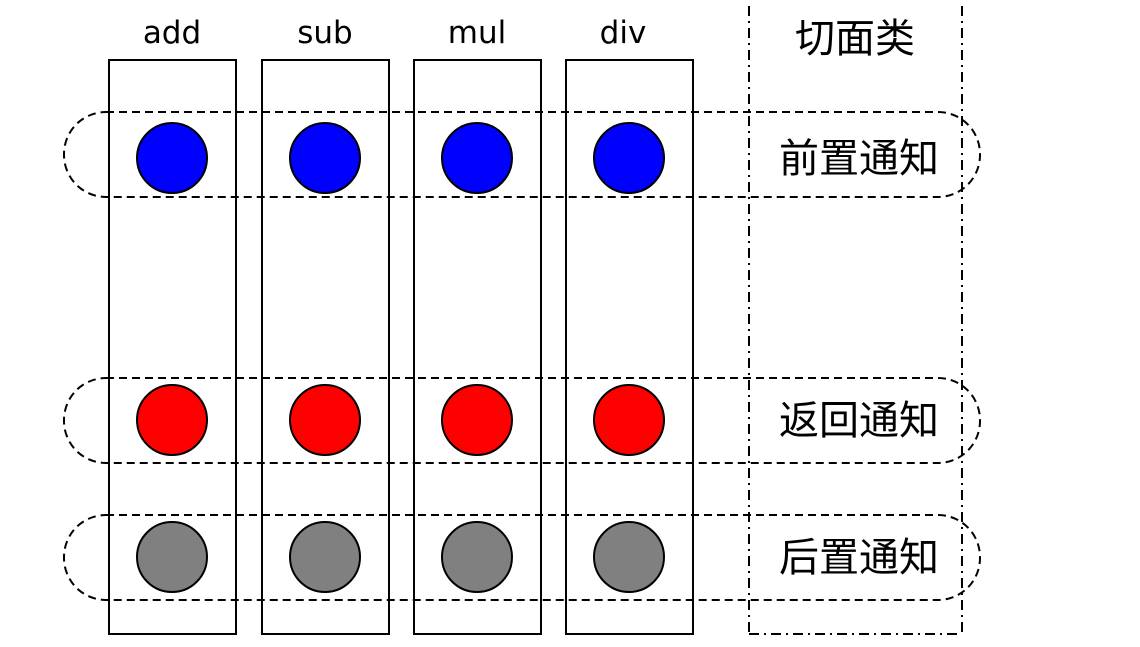  I want to click on advice-dot-returning-add, so click(172, 420).